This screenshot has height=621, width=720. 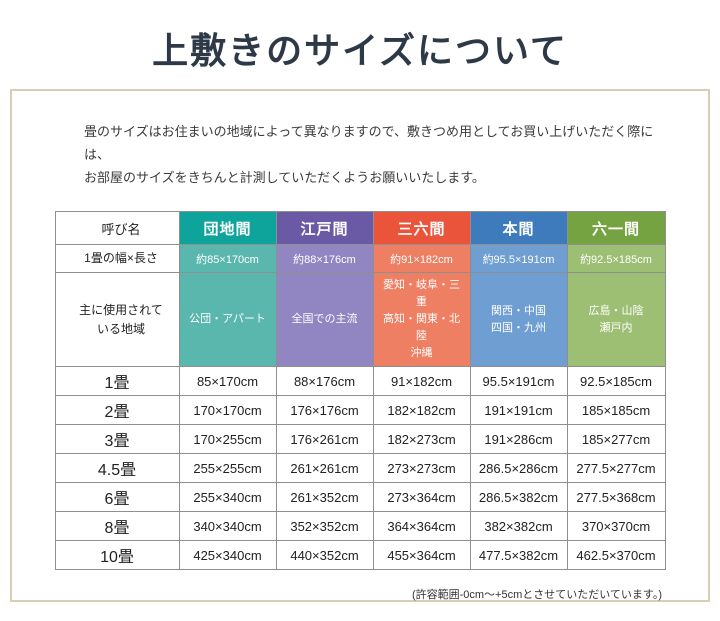 I want to click on intro-line-2: お部屋のサイズをきちんと計測していただくようお願いいたします。, so click(x=284, y=177).